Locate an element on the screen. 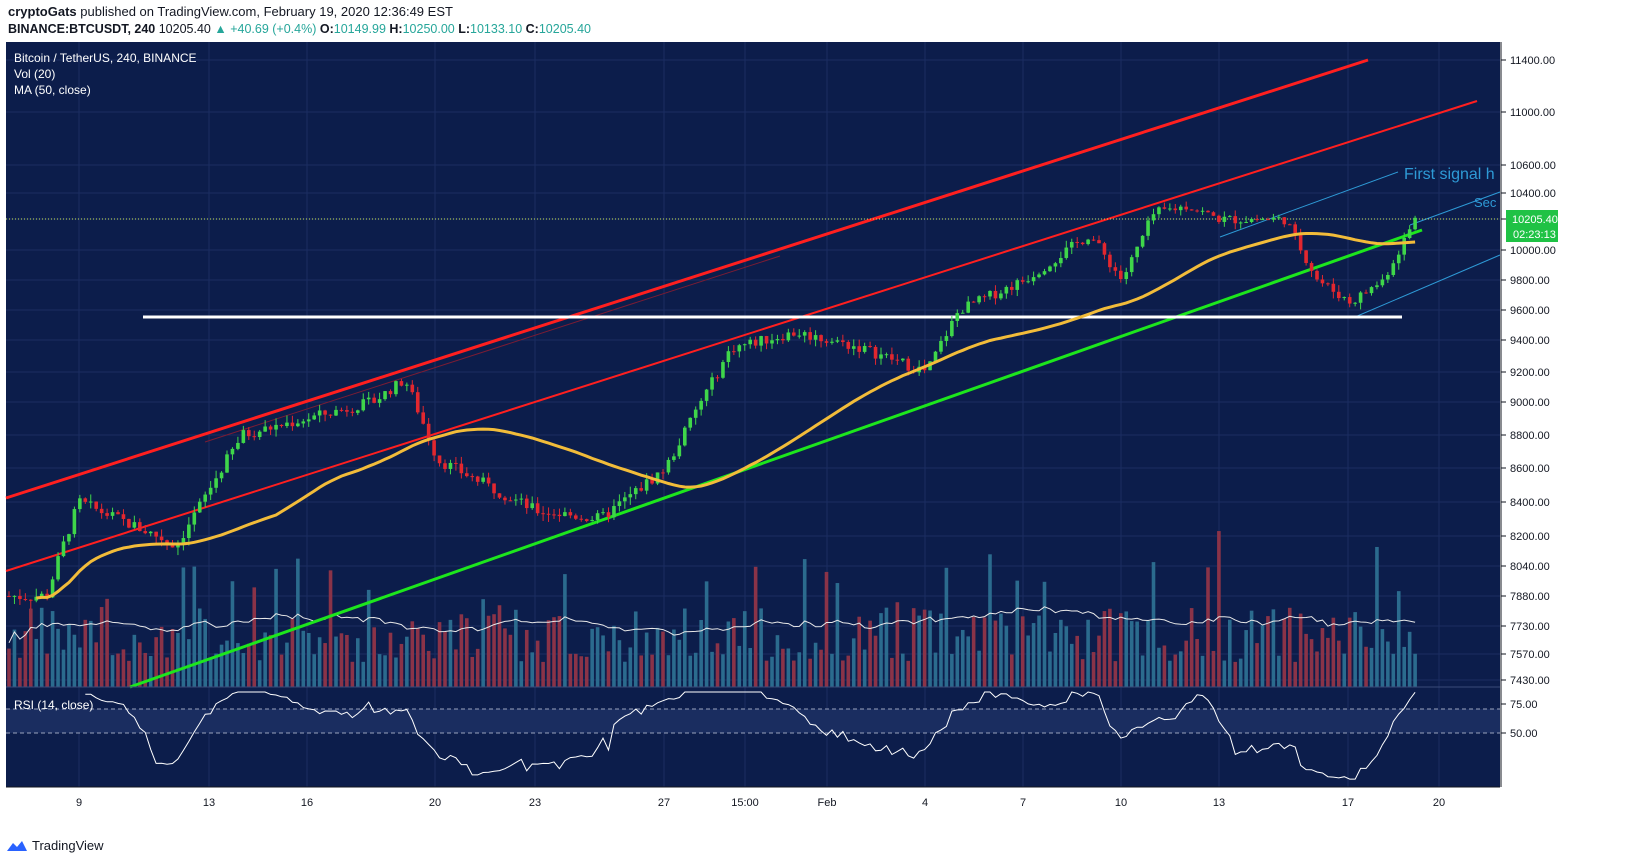  volume-ma-line is located at coordinates (712, 625).